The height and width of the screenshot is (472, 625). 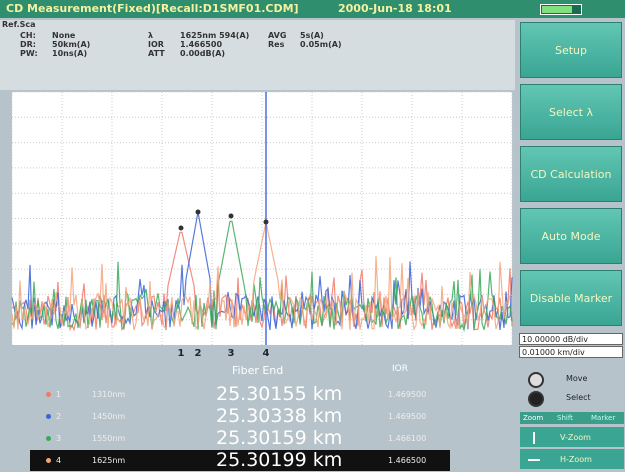 I want to click on info-value: None, so click(x=64, y=35).